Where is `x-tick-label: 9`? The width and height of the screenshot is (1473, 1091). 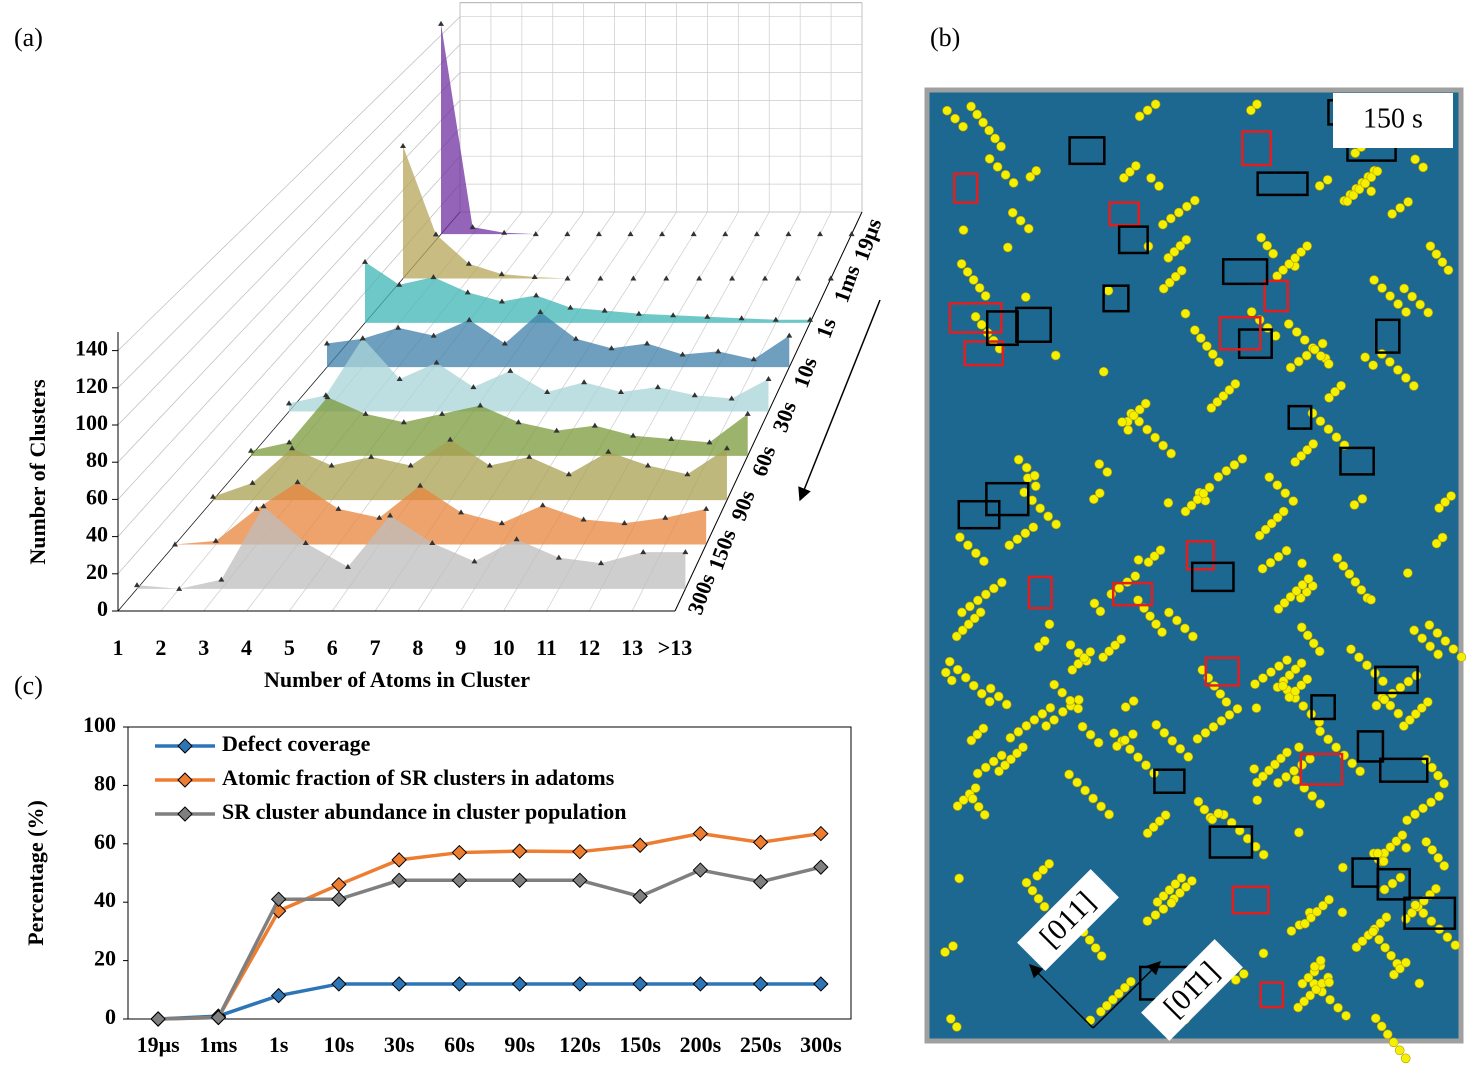
x-tick-label: 9 is located at coordinates (460, 647).